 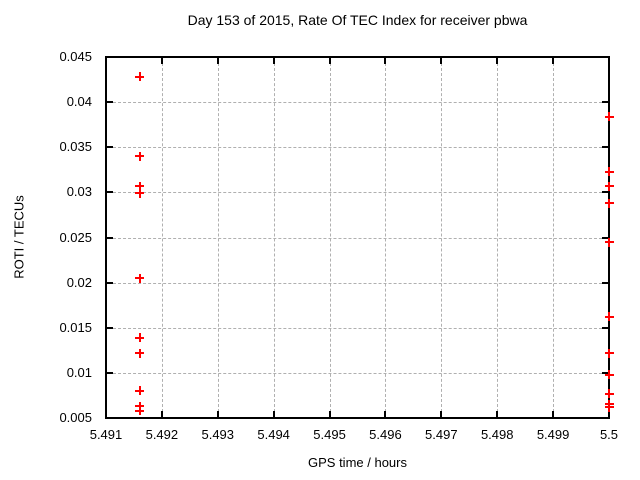 I want to click on y-tick-label: 0.045, so click(x=75, y=56).